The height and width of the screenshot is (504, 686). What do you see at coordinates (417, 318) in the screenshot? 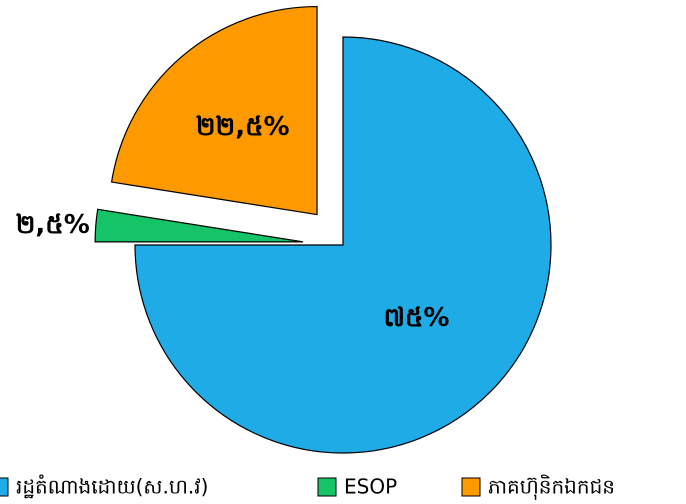
I see `value-label: ៧៥%` at bounding box center [417, 318].